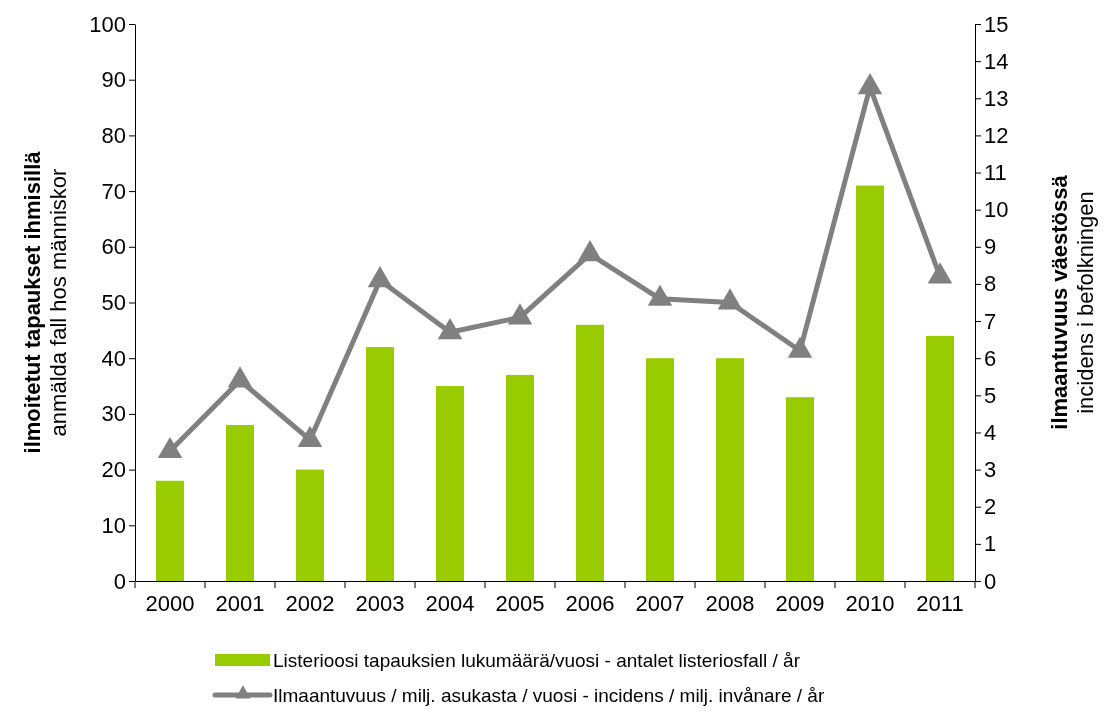  I want to click on y2-tick-label: 7, so click(990, 321).